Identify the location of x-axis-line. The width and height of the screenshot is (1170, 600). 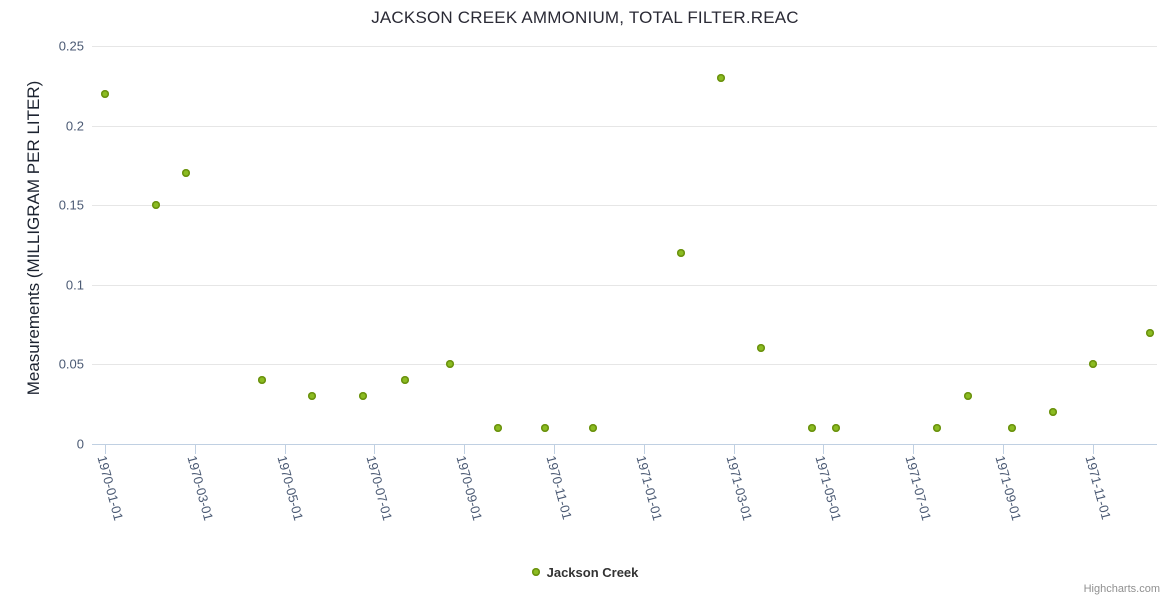
(624, 444).